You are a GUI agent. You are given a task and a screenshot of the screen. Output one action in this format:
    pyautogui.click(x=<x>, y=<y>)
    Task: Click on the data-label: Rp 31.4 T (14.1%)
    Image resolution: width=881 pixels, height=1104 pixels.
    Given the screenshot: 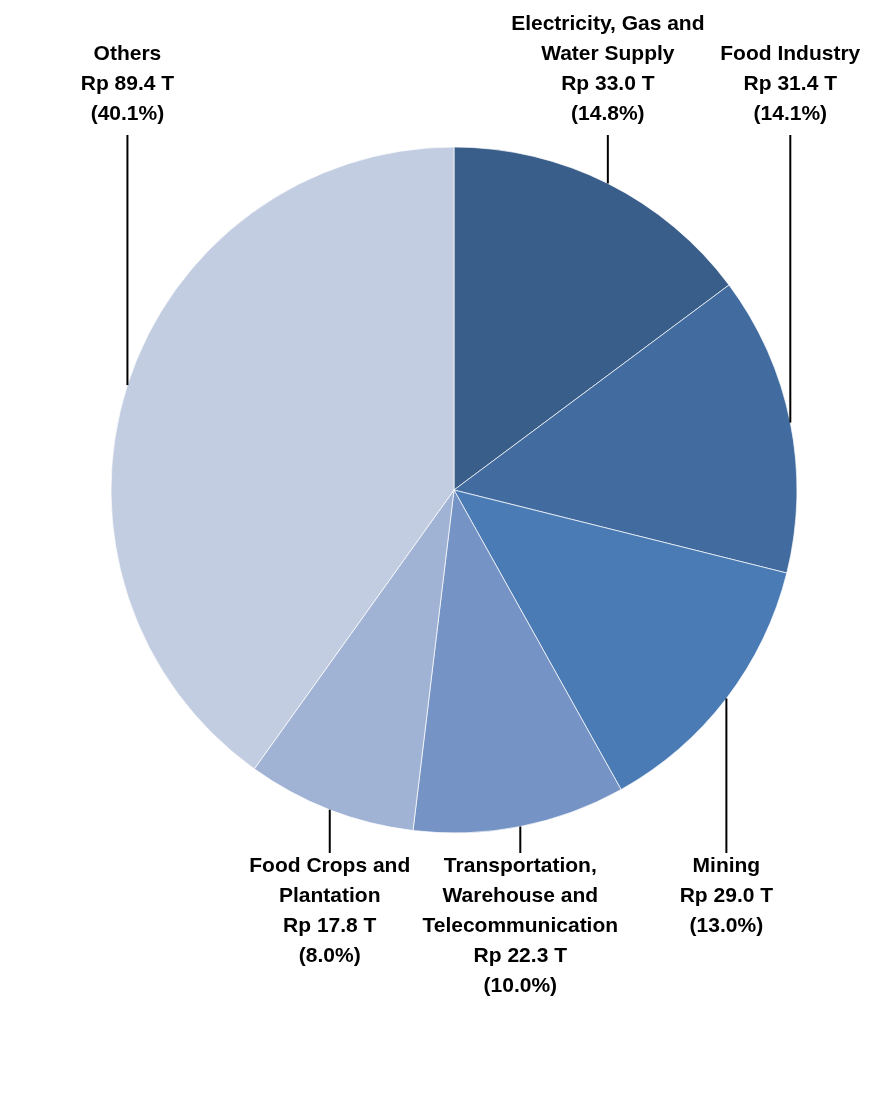 What is the action you would take?
    pyautogui.click(x=790, y=97)
    